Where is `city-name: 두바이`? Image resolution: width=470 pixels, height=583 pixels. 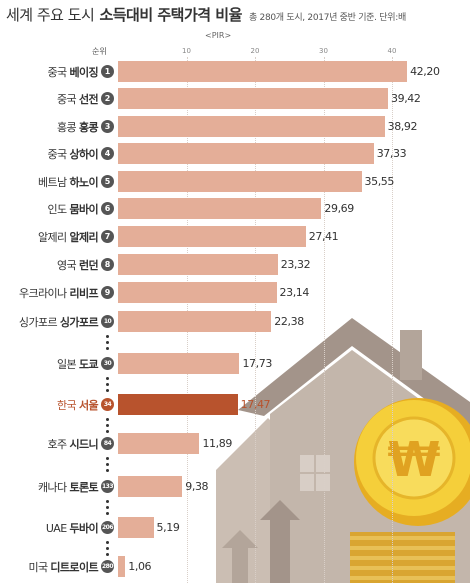 city-name: 두바이 is located at coordinates (83, 528).